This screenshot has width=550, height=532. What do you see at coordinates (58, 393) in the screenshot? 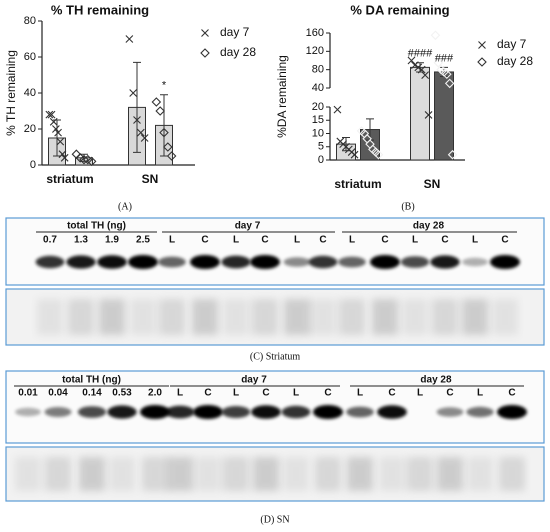
I see `loading-lane: 0.04` at bounding box center [58, 393].